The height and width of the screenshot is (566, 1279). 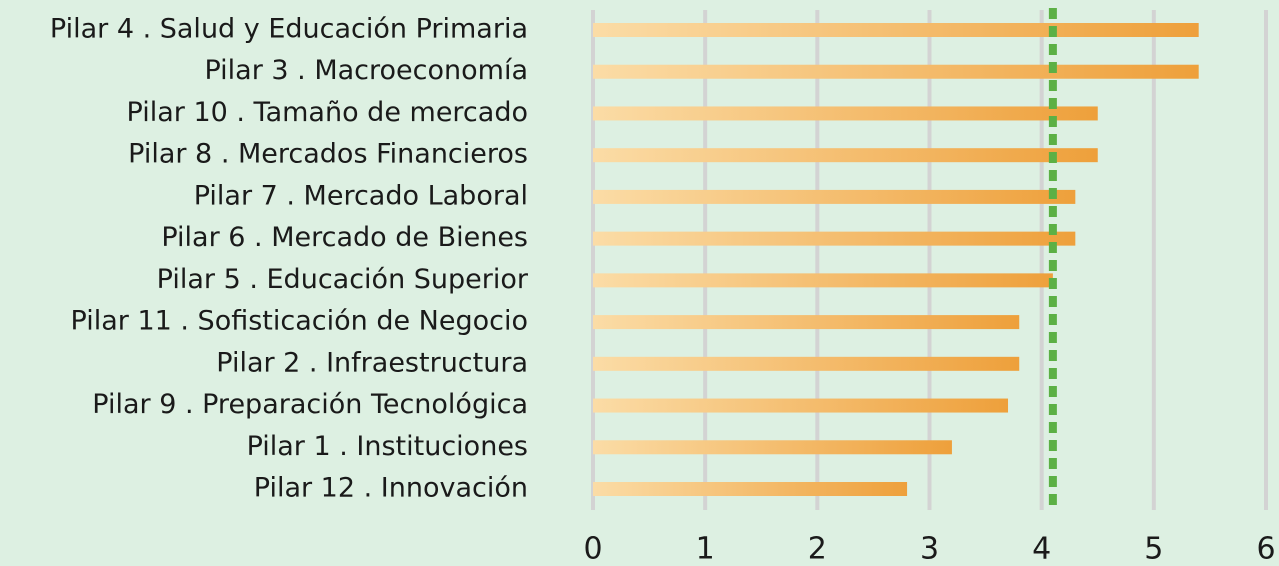 I want to click on x-tick-label: 0, so click(x=592, y=549).